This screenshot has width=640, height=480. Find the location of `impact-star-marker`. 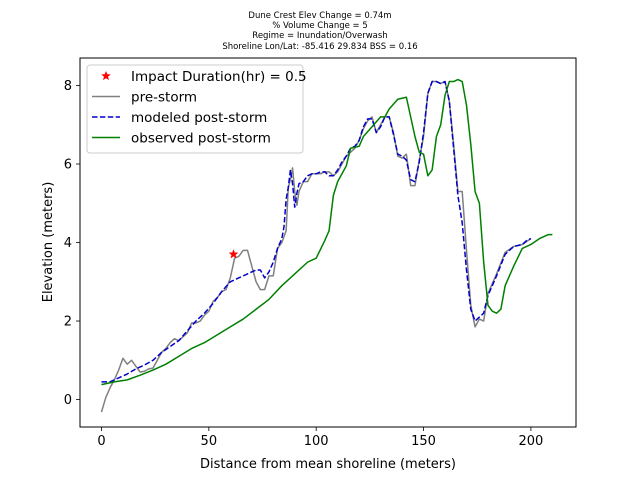

impact-star-marker is located at coordinates (233, 254).